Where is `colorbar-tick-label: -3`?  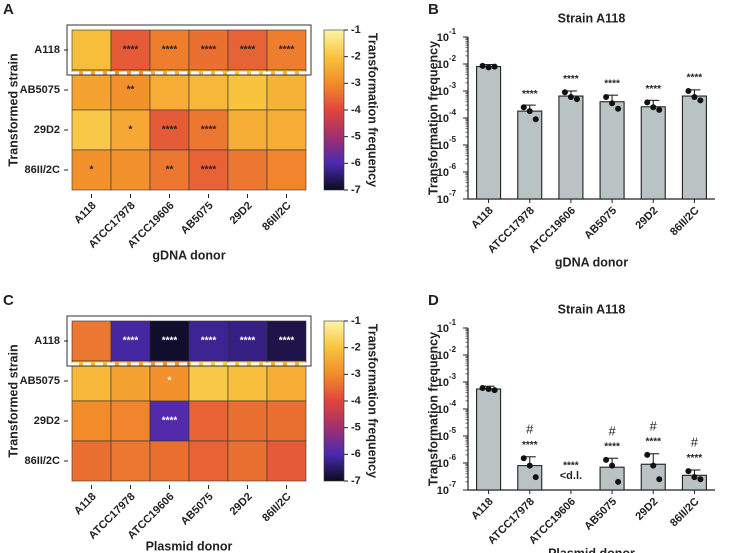
colorbar-tick-label: -3 is located at coordinates (356, 83).